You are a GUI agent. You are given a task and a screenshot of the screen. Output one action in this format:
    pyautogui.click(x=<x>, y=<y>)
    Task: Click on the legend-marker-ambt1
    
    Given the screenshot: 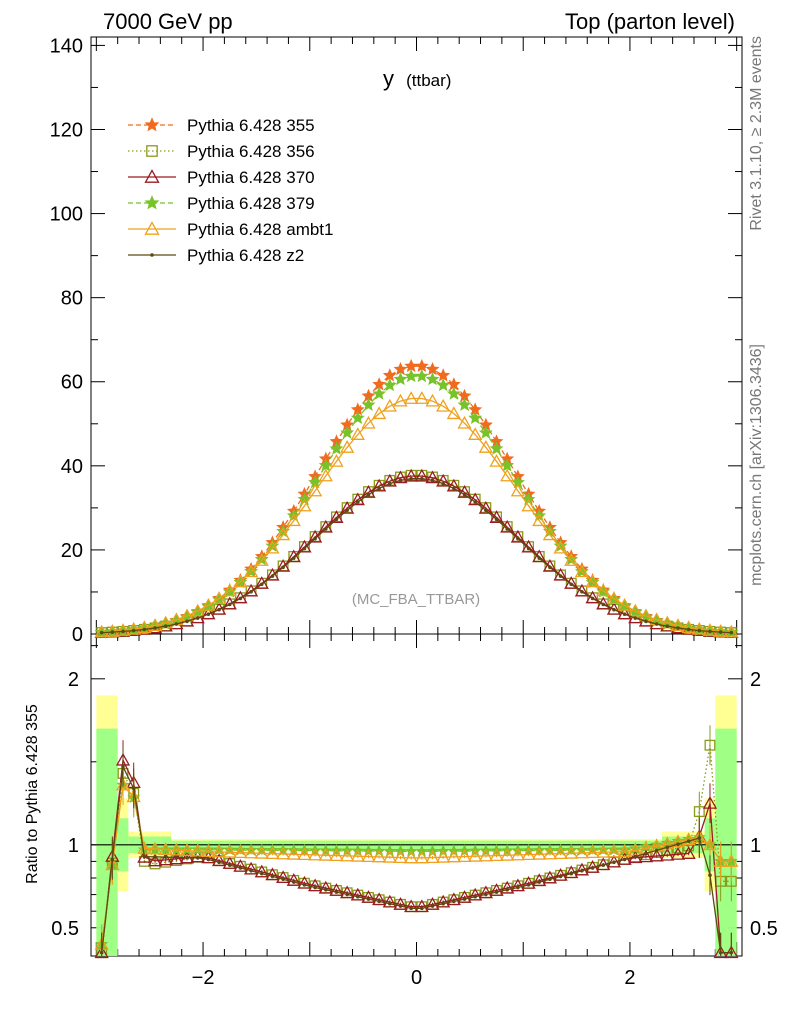 What is the action you would take?
    pyautogui.click(x=152, y=228)
    